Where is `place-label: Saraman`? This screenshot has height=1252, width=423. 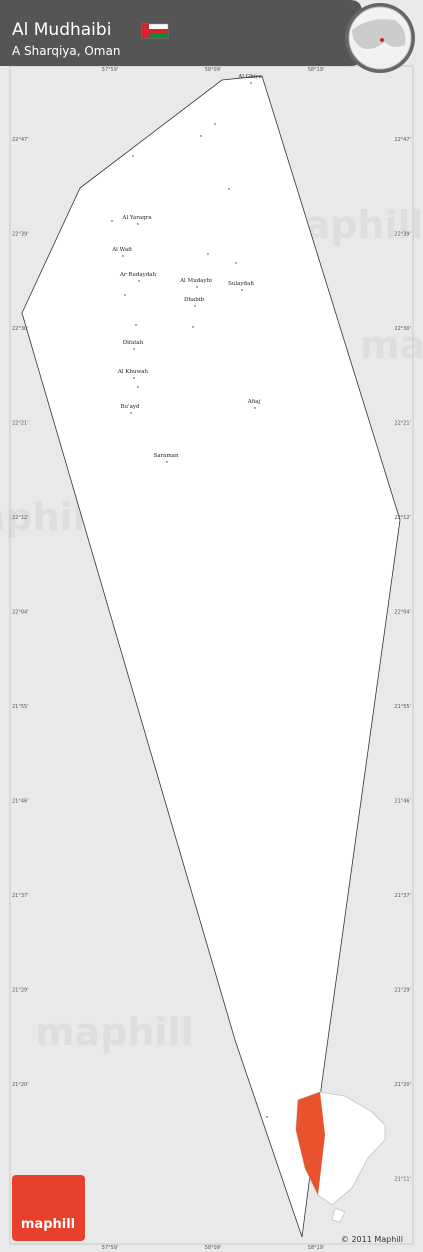 place-label: Saraman is located at coordinates (166, 456).